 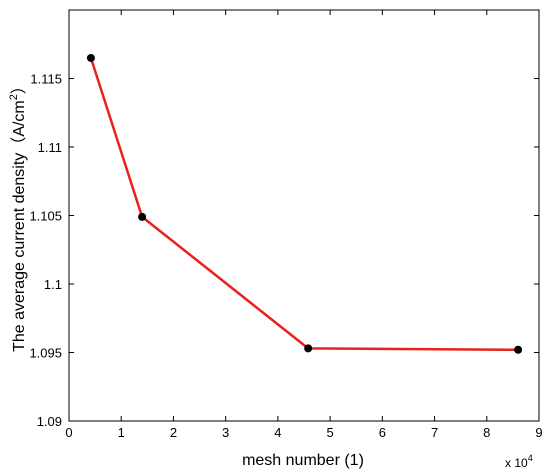 What do you see at coordinates (329, 432) in the screenshot?
I see `x-tick-label: 5` at bounding box center [329, 432].